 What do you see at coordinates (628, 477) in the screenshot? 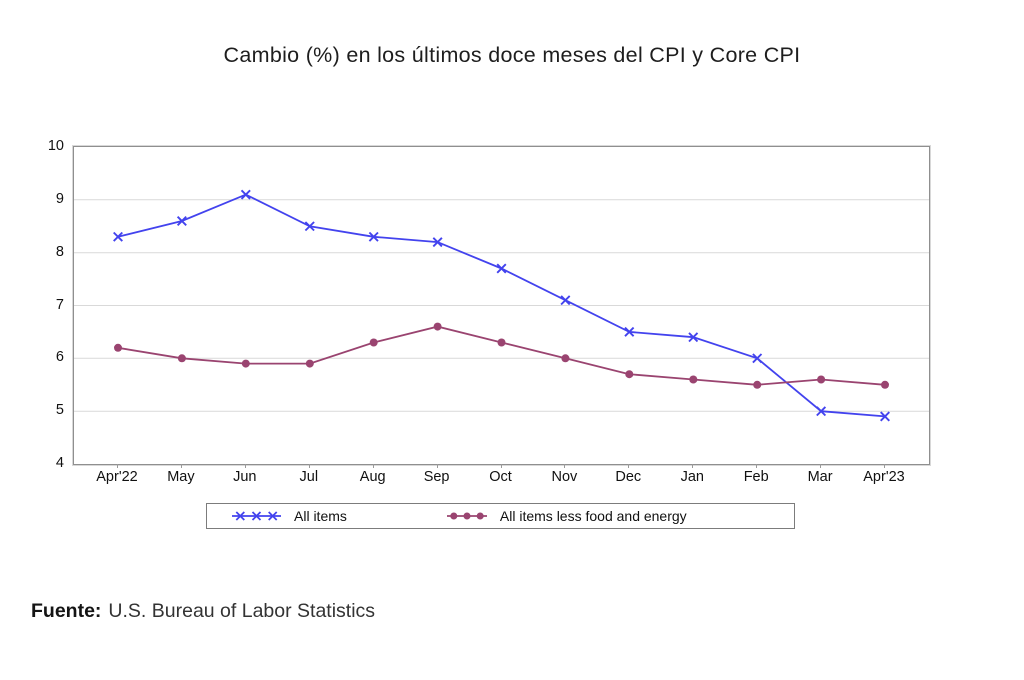
I see `x-tick-label: Dec` at bounding box center [628, 477].